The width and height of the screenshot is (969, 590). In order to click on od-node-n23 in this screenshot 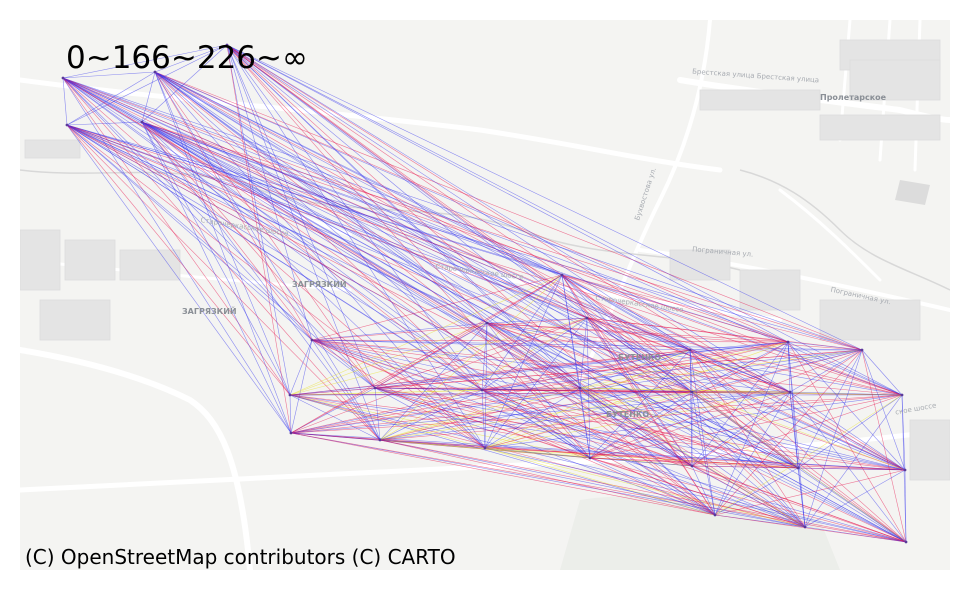, I will do `click(798, 468)`.